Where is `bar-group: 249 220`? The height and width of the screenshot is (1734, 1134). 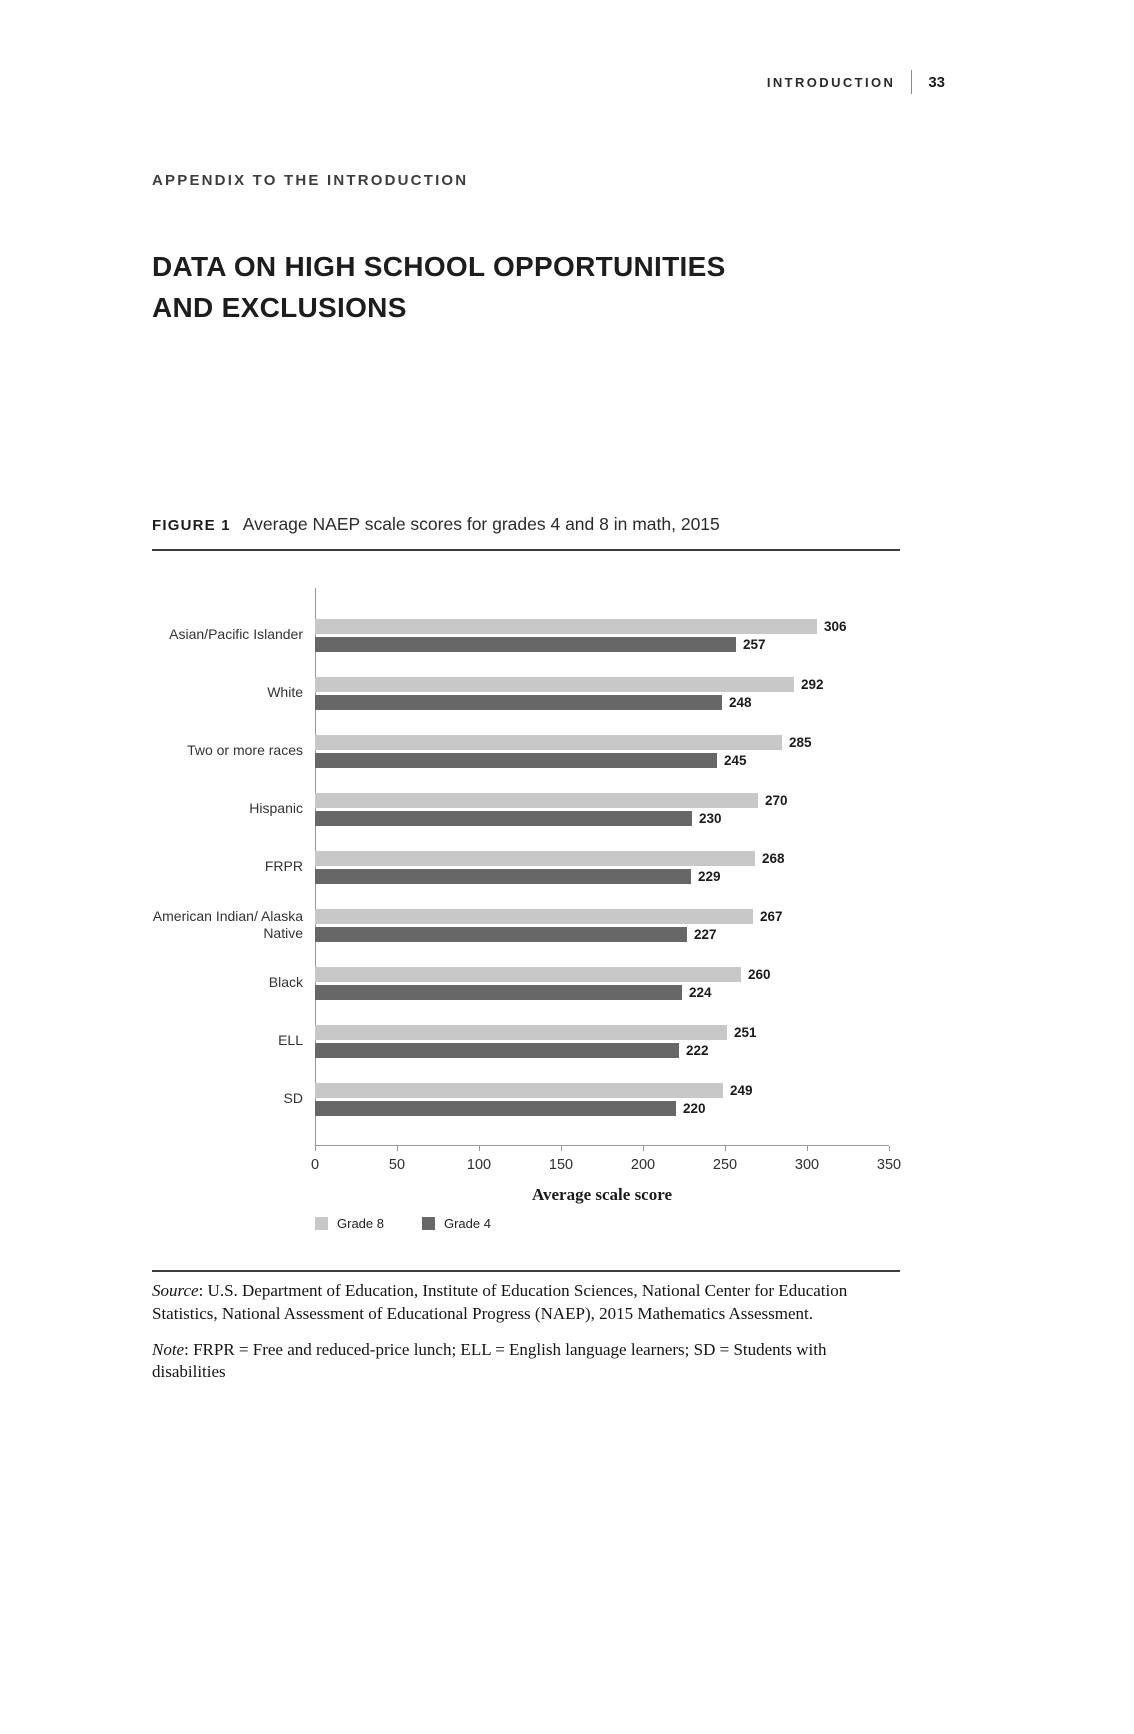
bar-group: 249 220 is located at coordinates (534, 1099).